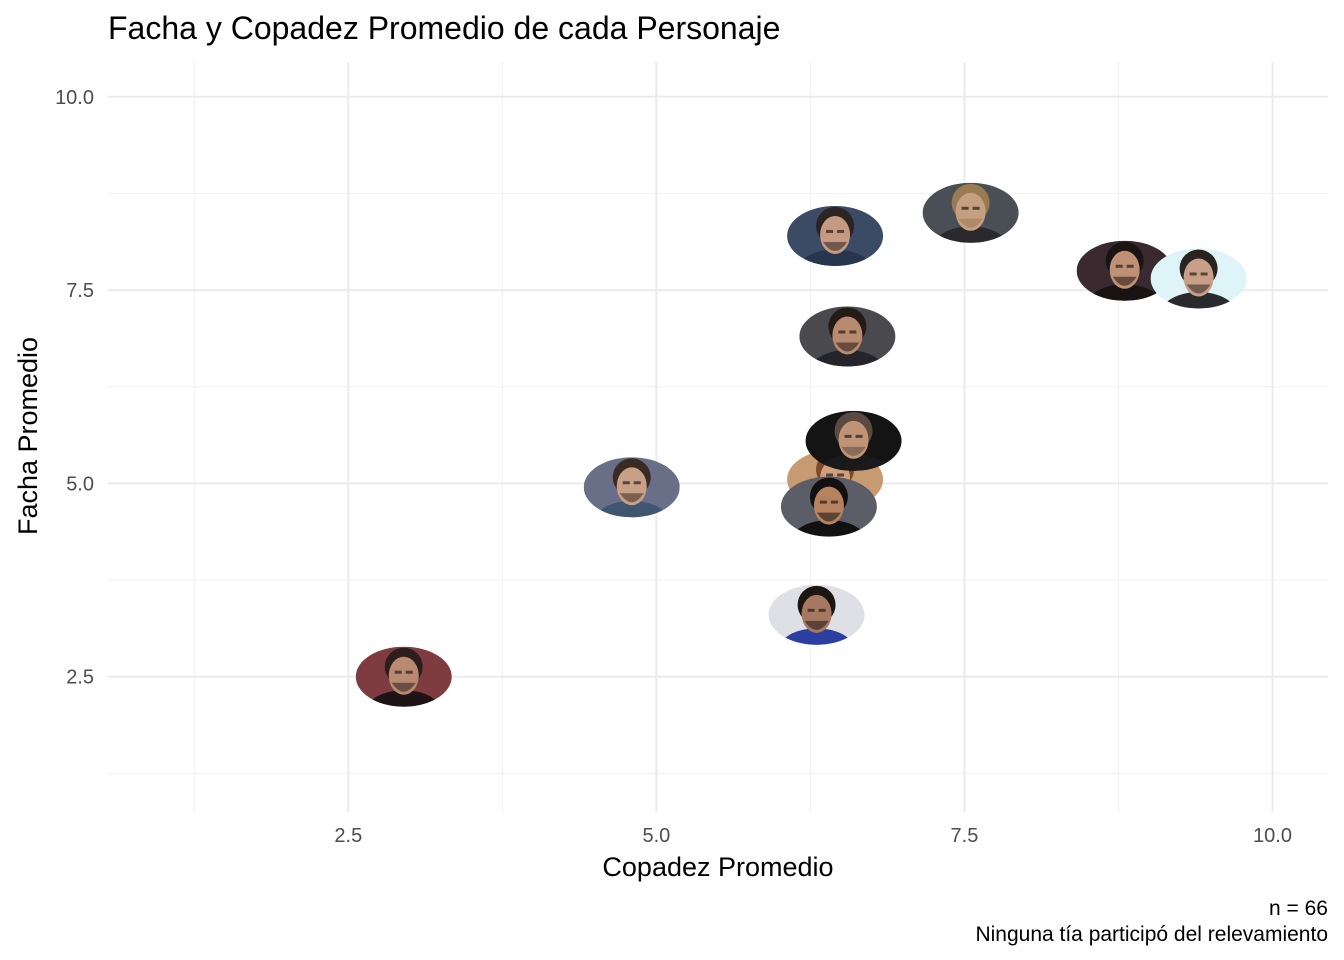  Describe the element at coordinates (80, 291) in the screenshot. I see `y-tick-label: 7.5` at that location.